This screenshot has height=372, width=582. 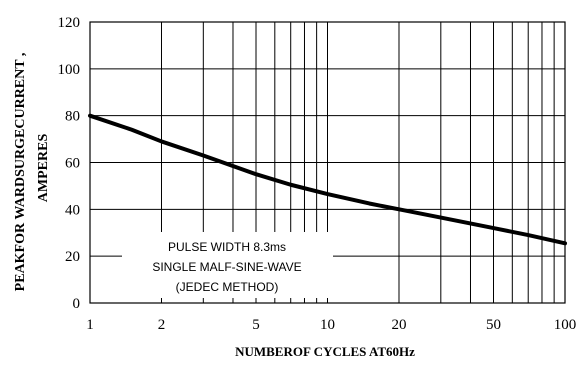 I want to click on y-axis-label-line2: AMPERES, so click(x=43, y=168).